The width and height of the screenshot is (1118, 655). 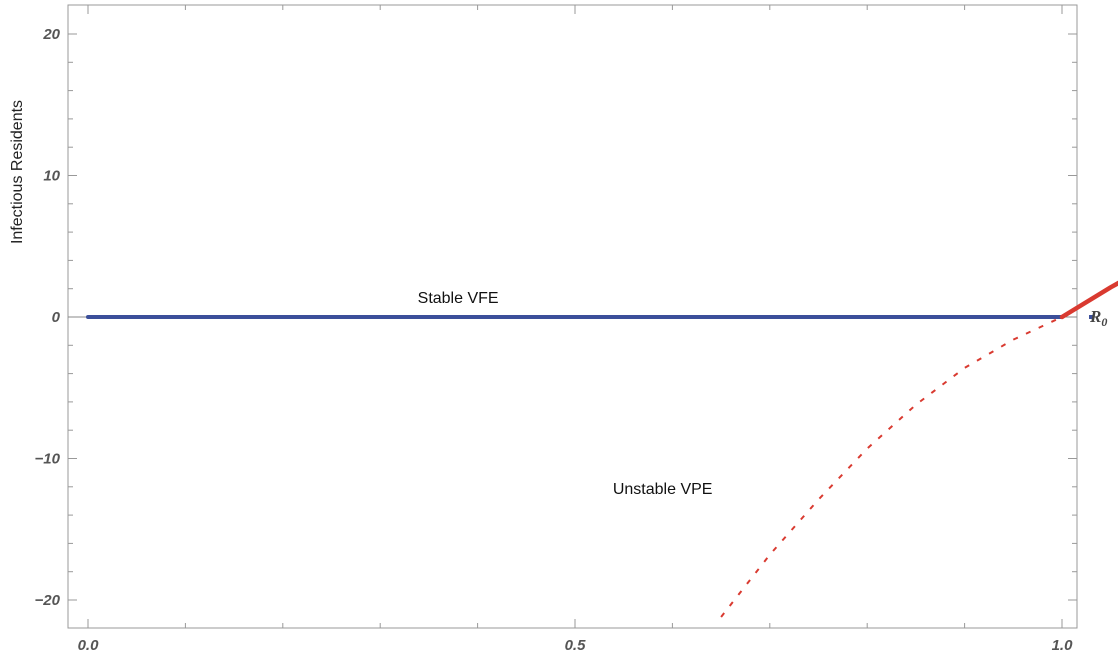 What do you see at coordinates (17, 172) in the screenshot?
I see `y-axis-title: Infectious Residents` at bounding box center [17, 172].